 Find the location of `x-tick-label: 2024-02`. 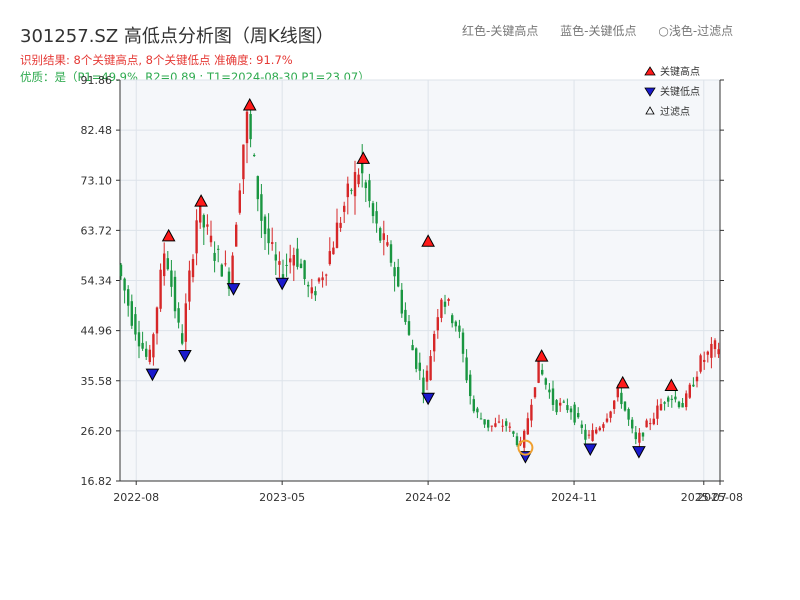

x-tick-label: 2024-02 is located at coordinates (428, 497).